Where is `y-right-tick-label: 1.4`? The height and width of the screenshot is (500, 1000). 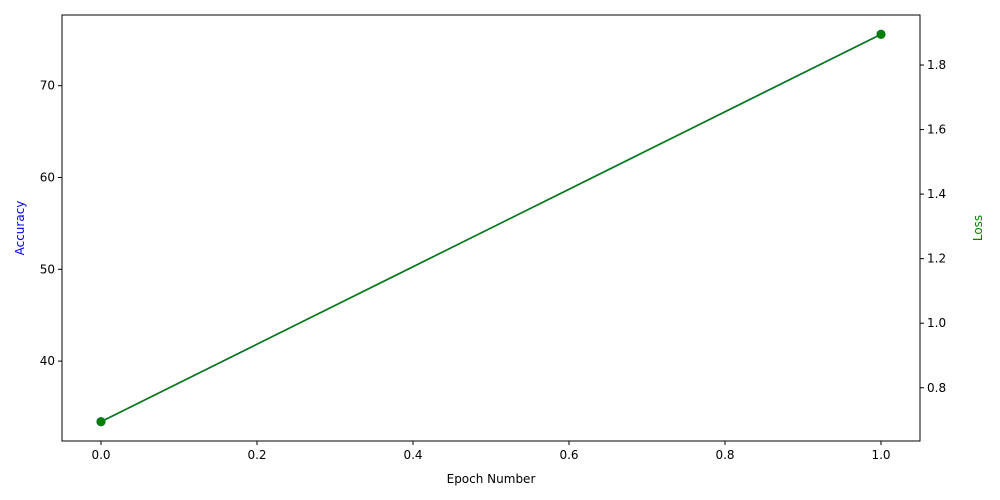
y-right-tick-label: 1.4 is located at coordinates (936, 194).